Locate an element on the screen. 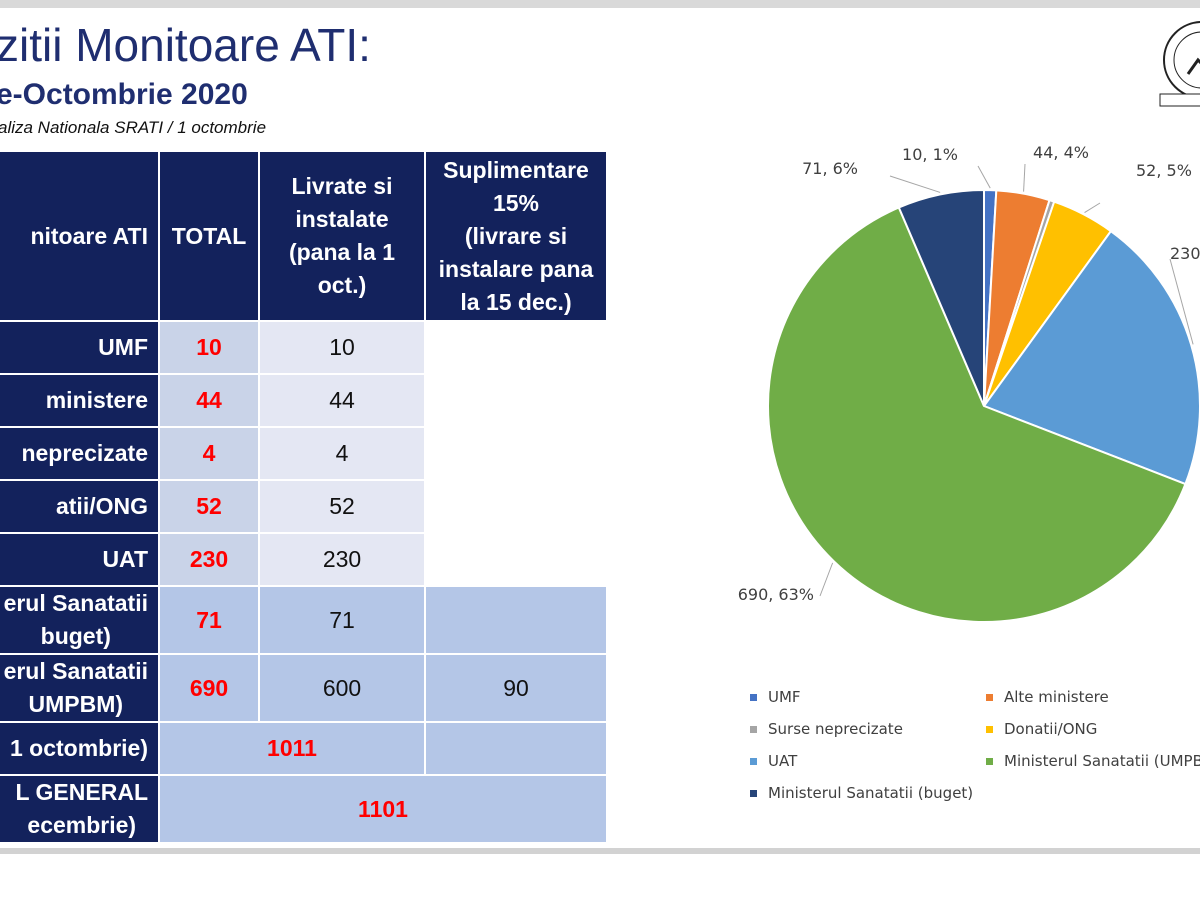 The image size is (1200, 900). slide-bottom-edge is located at coordinates (600, 851).